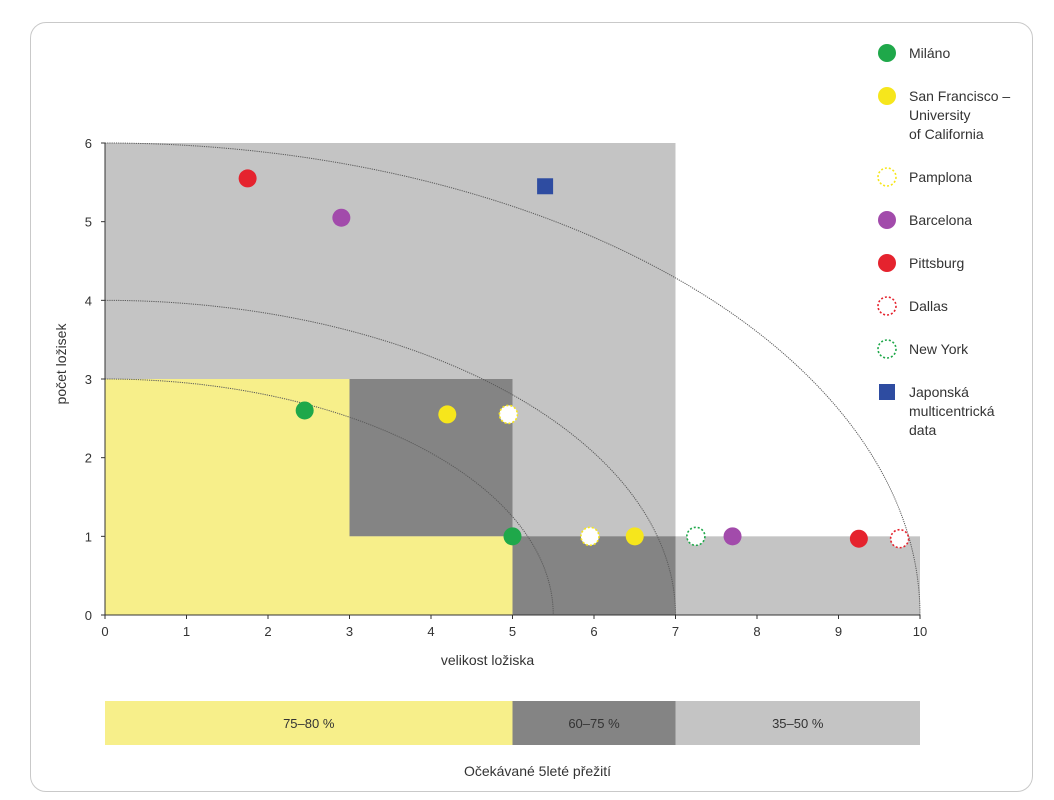 This screenshot has height=800, width=1054. Describe the element at coordinates (512, 631) in the screenshot. I see `x-tick-label: 5` at that location.